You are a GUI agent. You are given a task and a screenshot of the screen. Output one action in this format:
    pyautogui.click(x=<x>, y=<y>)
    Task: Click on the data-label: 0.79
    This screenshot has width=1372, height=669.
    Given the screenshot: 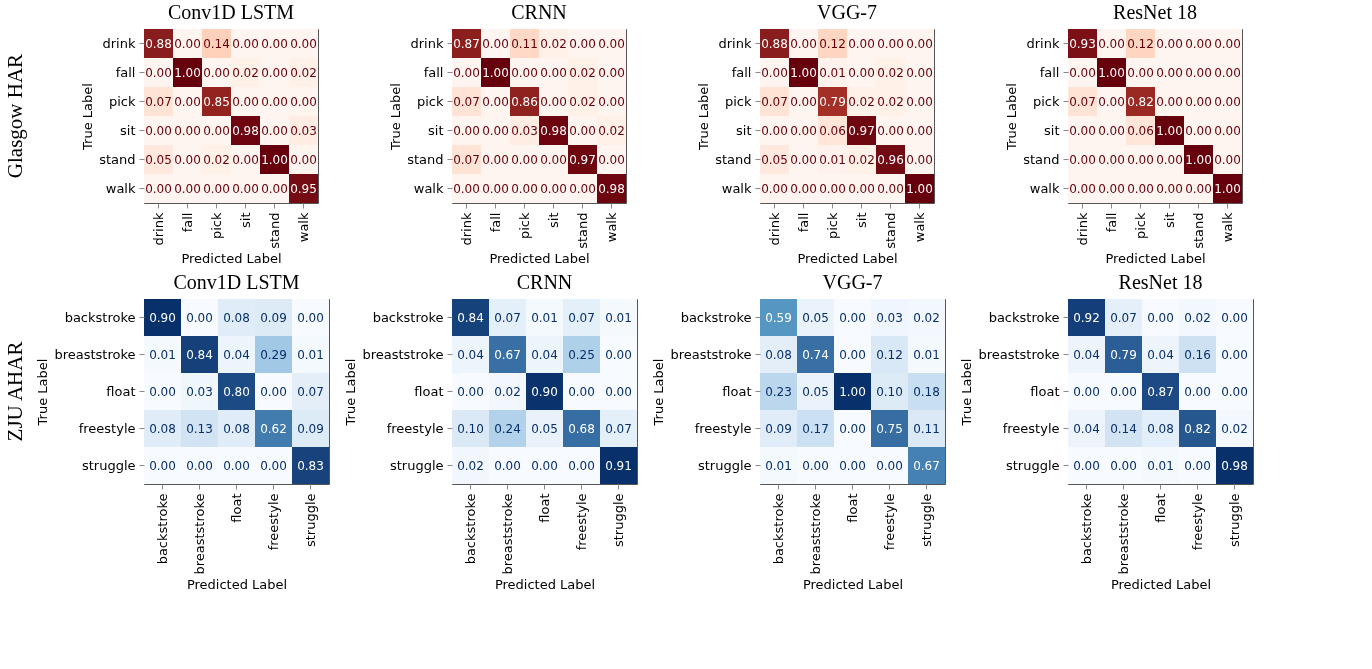 What is the action you would take?
    pyautogui.click(x=1123, y=354)
    